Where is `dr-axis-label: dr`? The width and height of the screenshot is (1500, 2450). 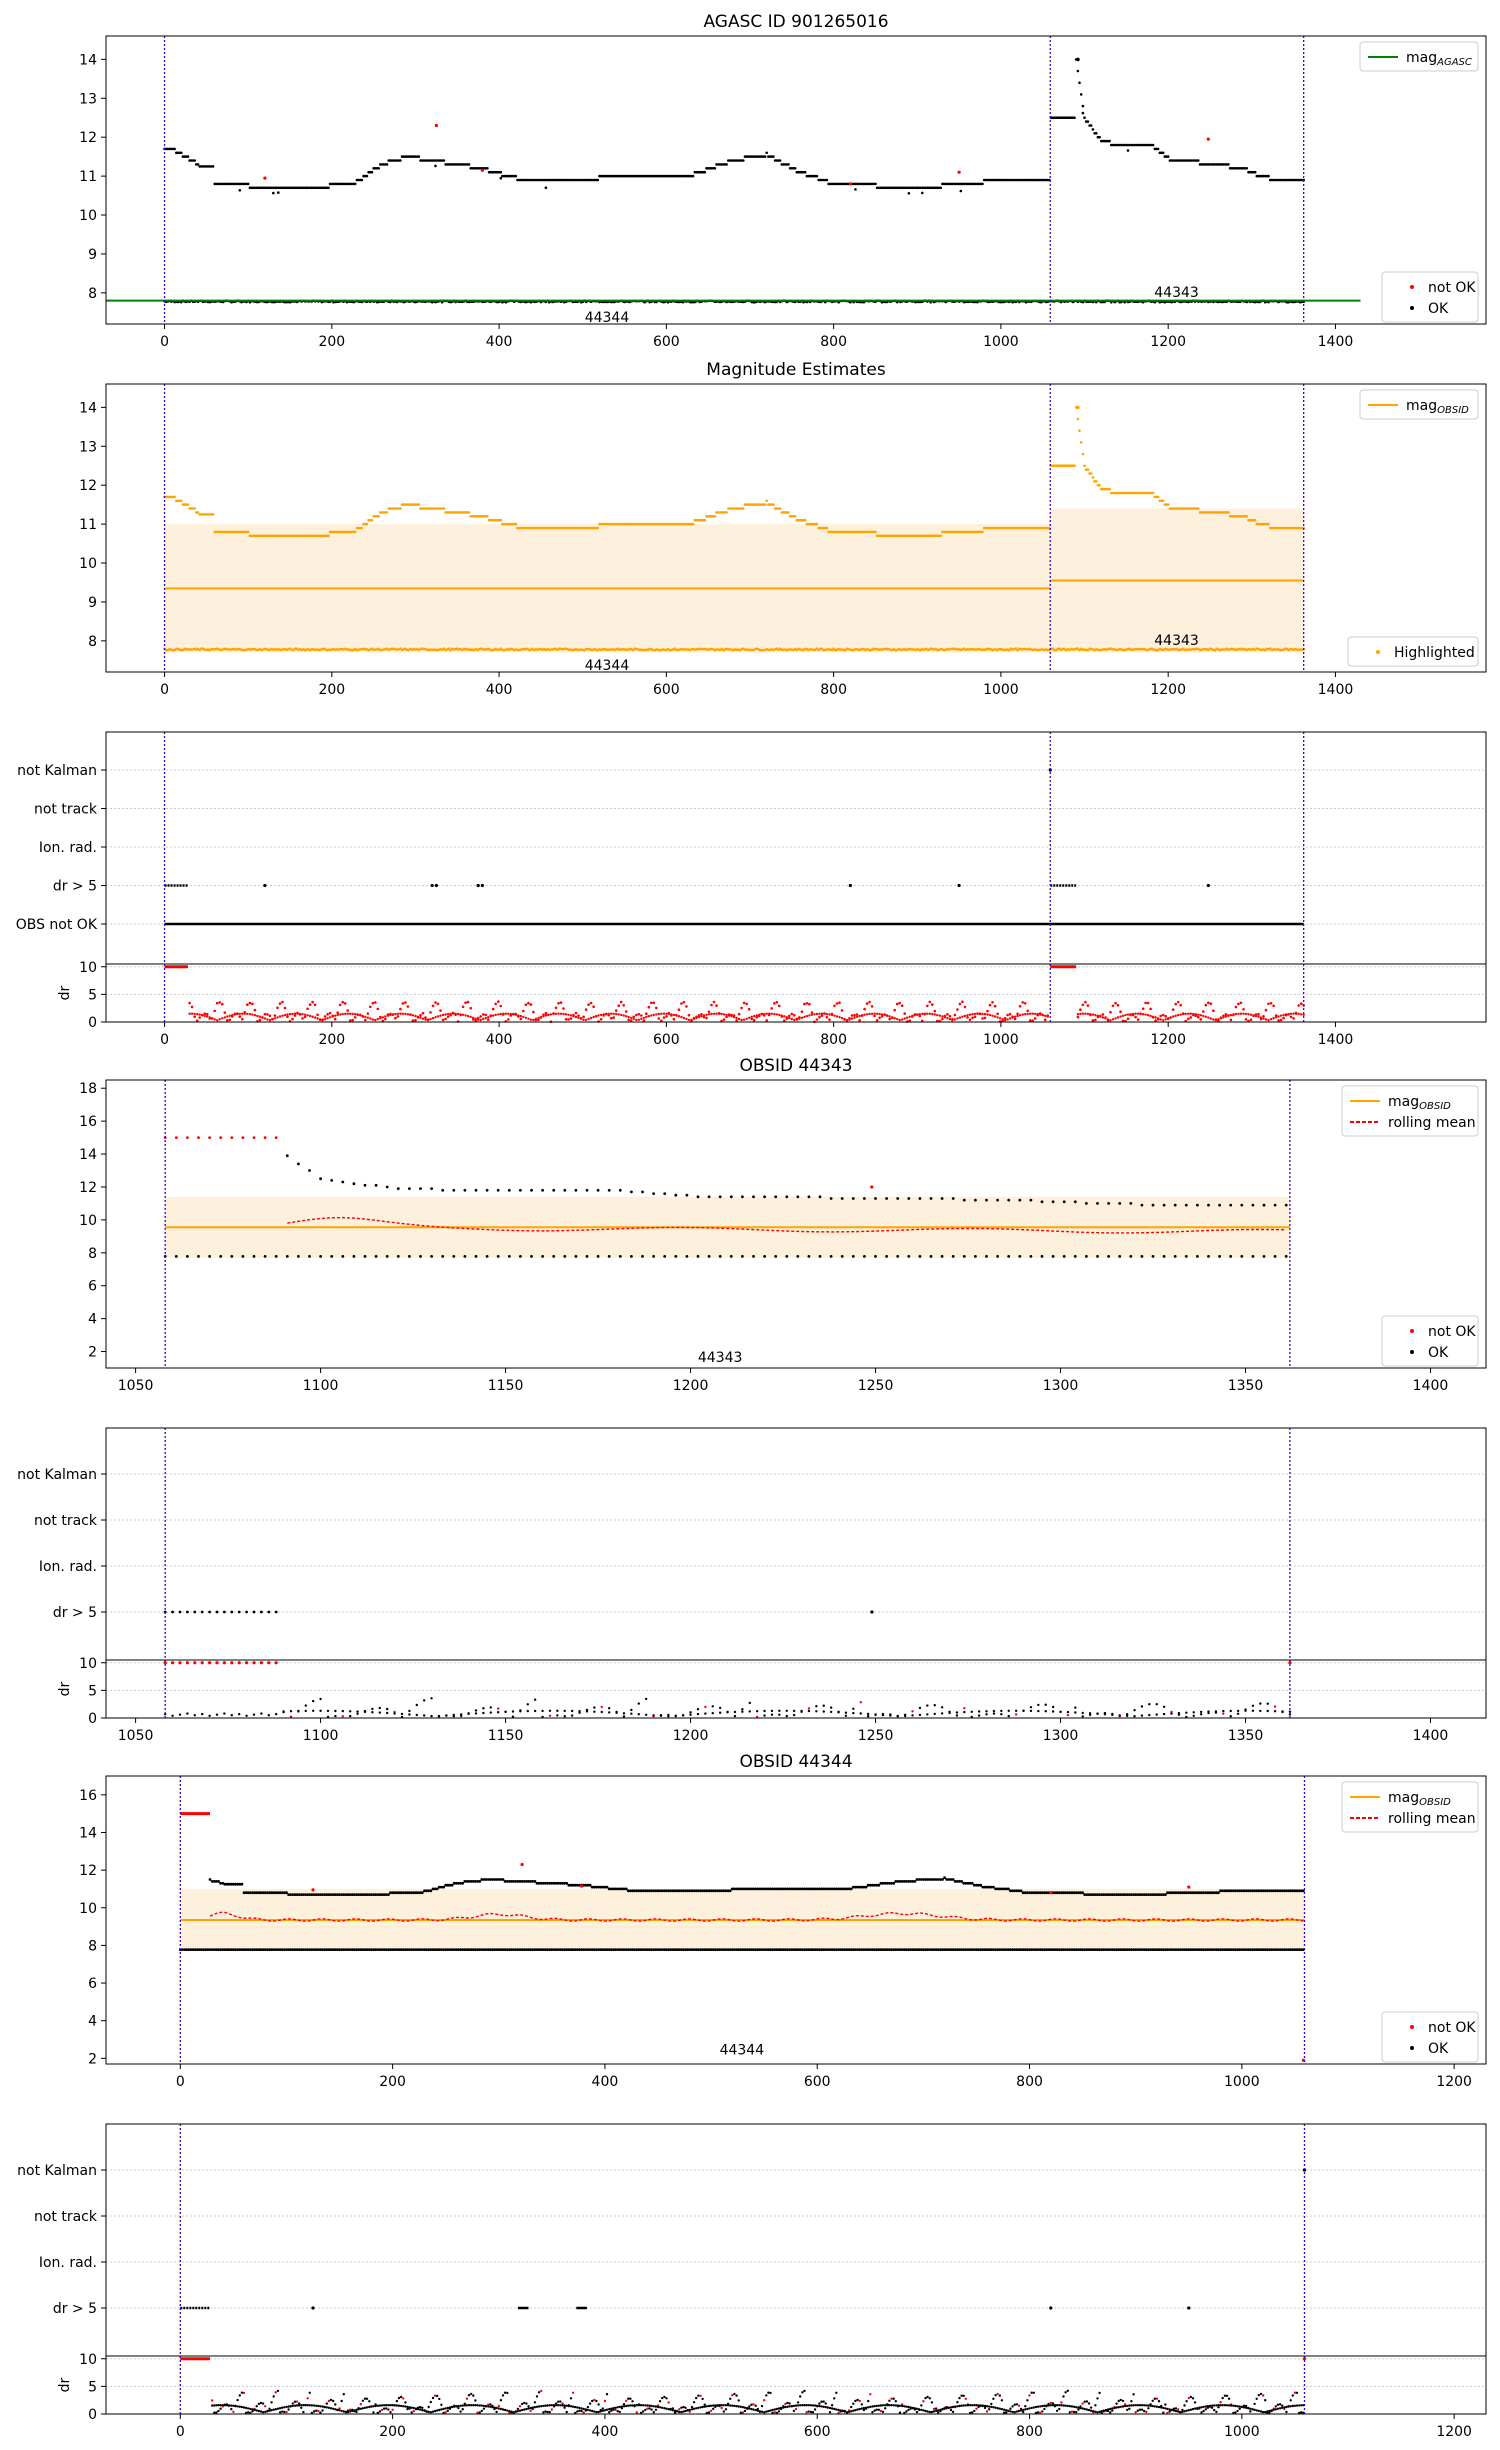 dr-axis-label: dr is located at coordinates (65, 1688).